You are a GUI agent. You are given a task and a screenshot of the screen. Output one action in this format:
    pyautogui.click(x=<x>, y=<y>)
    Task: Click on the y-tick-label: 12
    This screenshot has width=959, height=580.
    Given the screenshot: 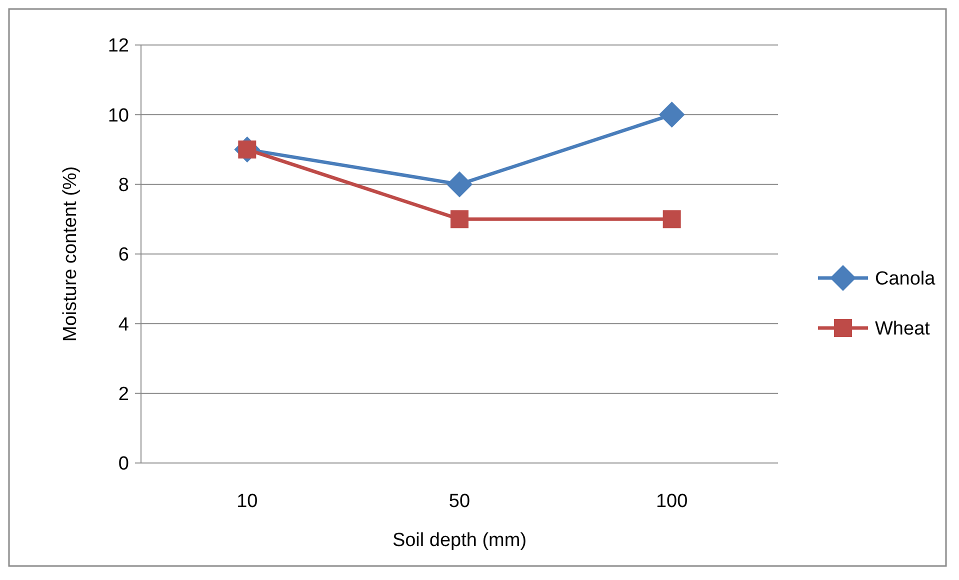 What is the action you would take?
    pyautogui.click(x=118, y=46)
    